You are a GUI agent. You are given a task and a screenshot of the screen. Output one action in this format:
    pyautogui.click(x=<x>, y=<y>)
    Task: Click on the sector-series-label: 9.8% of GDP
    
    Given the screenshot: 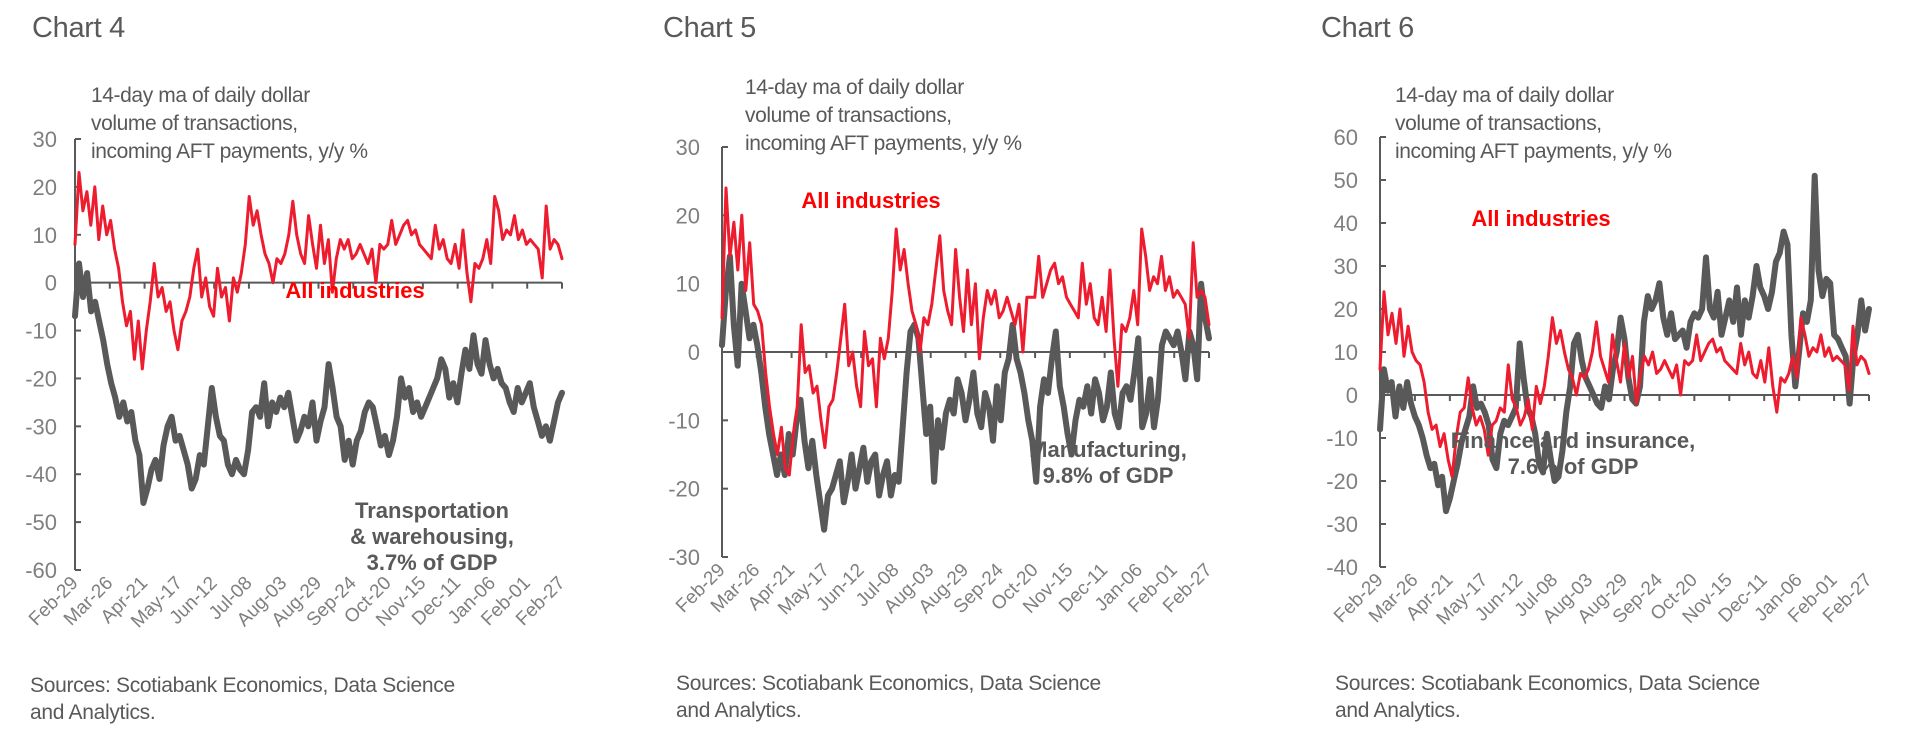 What is the action you would take?
    pyautogui.click(x=1108, y=475)
    